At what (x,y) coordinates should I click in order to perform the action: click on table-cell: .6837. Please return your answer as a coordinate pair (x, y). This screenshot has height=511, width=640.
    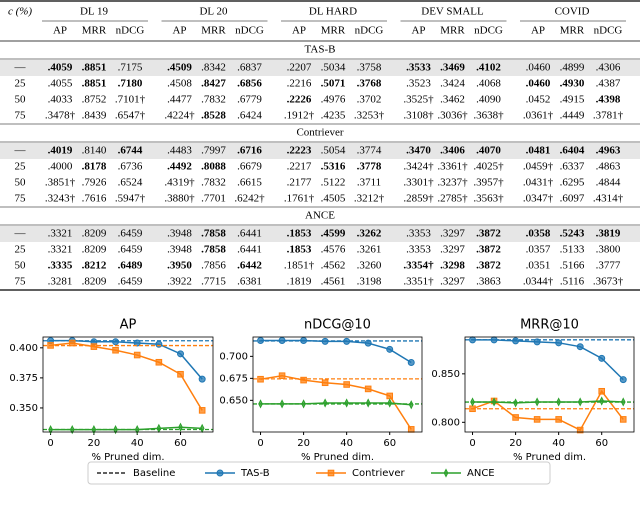
    Looking at the image, I should click on (249, 68).